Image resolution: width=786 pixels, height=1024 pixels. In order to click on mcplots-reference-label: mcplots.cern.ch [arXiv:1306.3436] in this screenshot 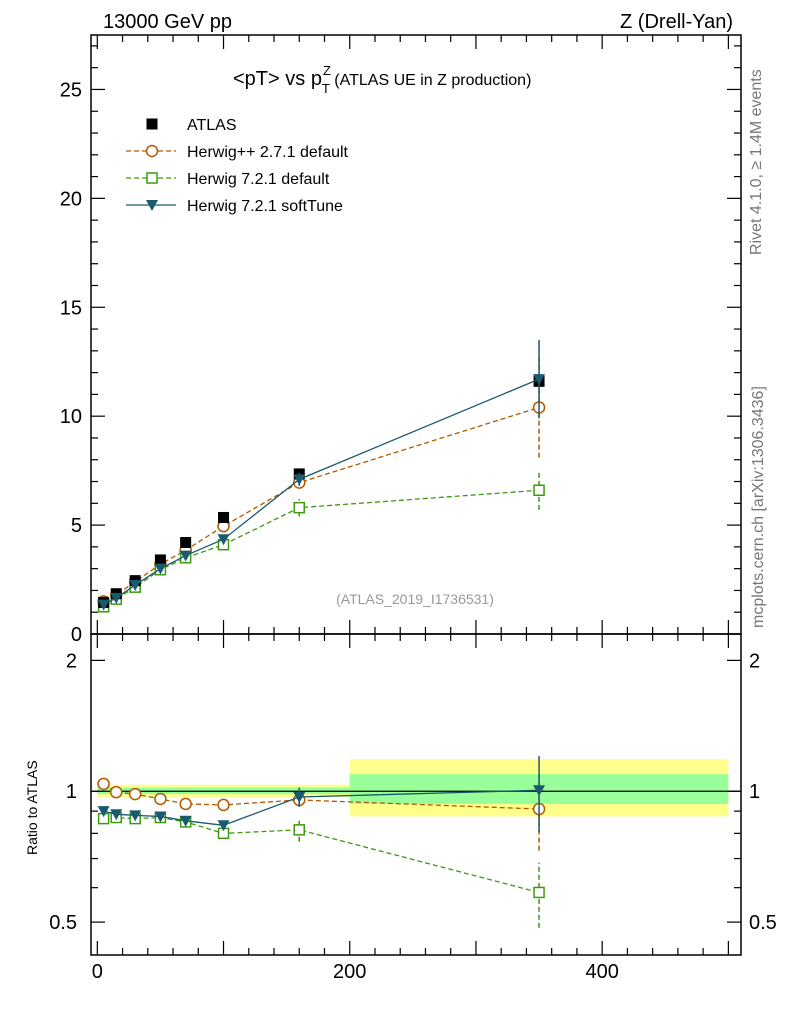, I will do `click(758, 507)`.